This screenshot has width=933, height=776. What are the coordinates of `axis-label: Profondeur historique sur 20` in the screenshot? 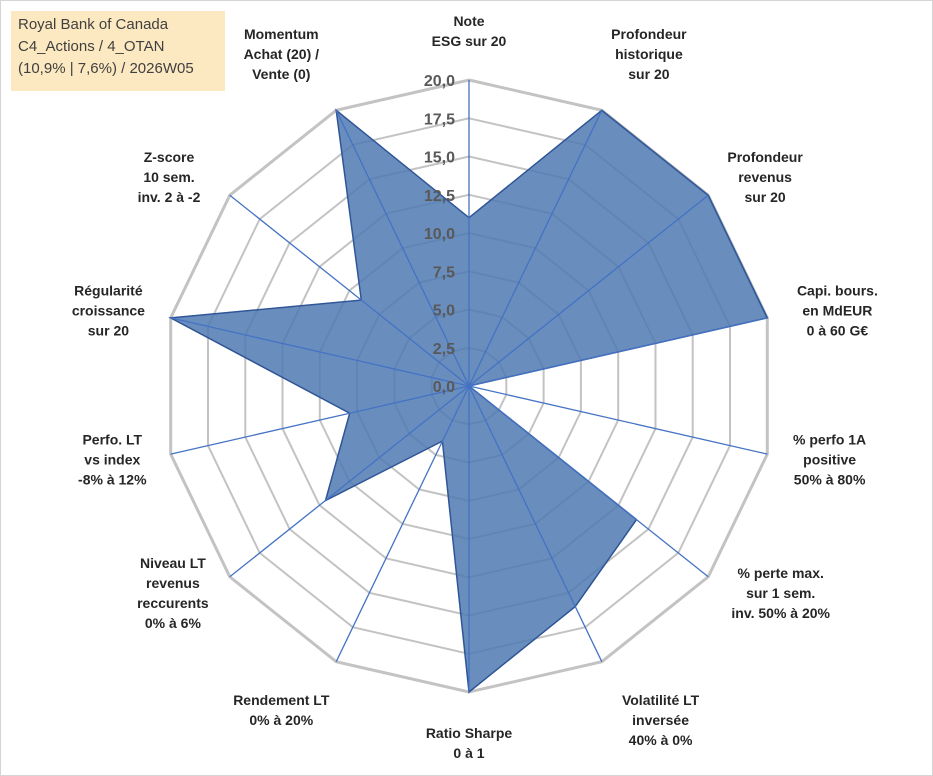 It's located at (649, 54).